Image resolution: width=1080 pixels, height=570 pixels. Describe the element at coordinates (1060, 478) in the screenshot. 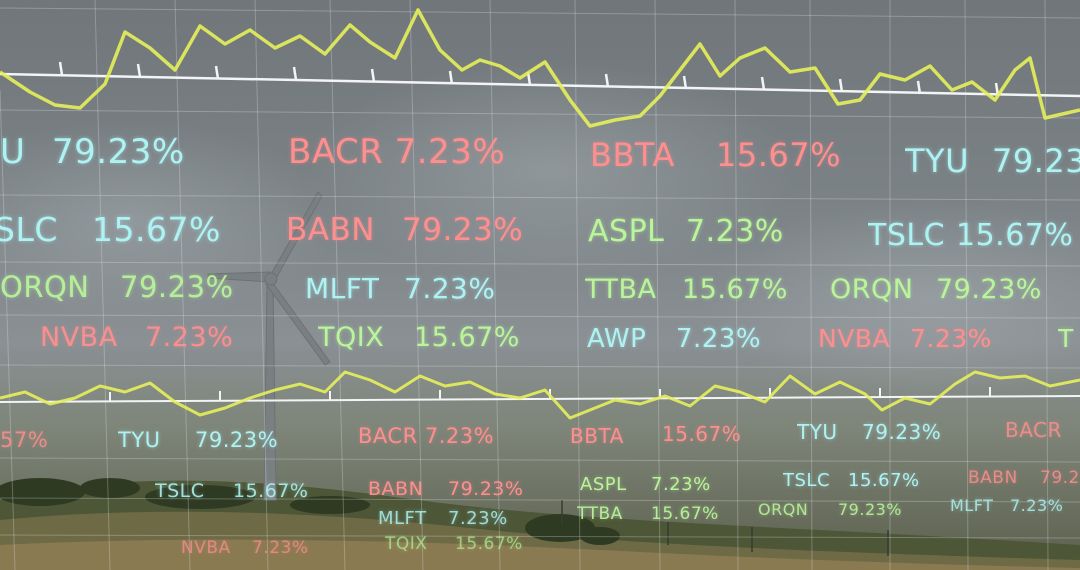

I see `ticker-label: 79.2` at that location.